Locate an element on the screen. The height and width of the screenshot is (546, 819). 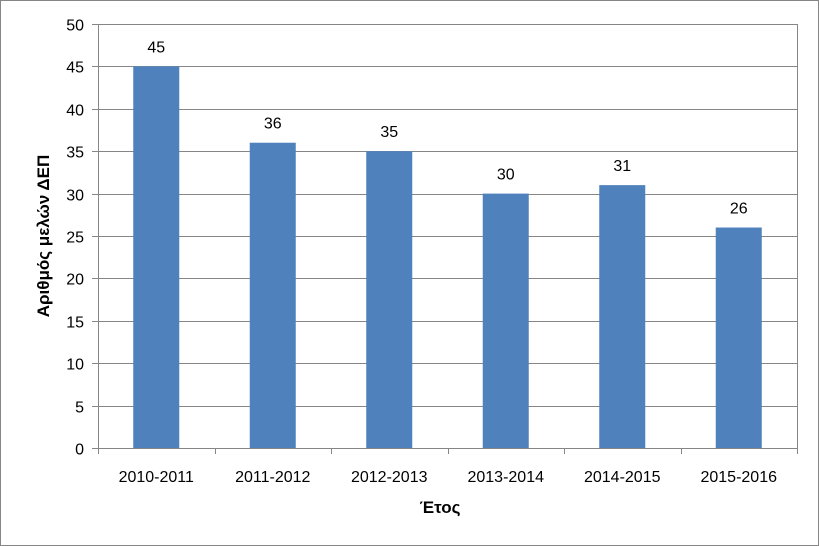
y-tick-label: 35 is located at coordinates (75, 153).